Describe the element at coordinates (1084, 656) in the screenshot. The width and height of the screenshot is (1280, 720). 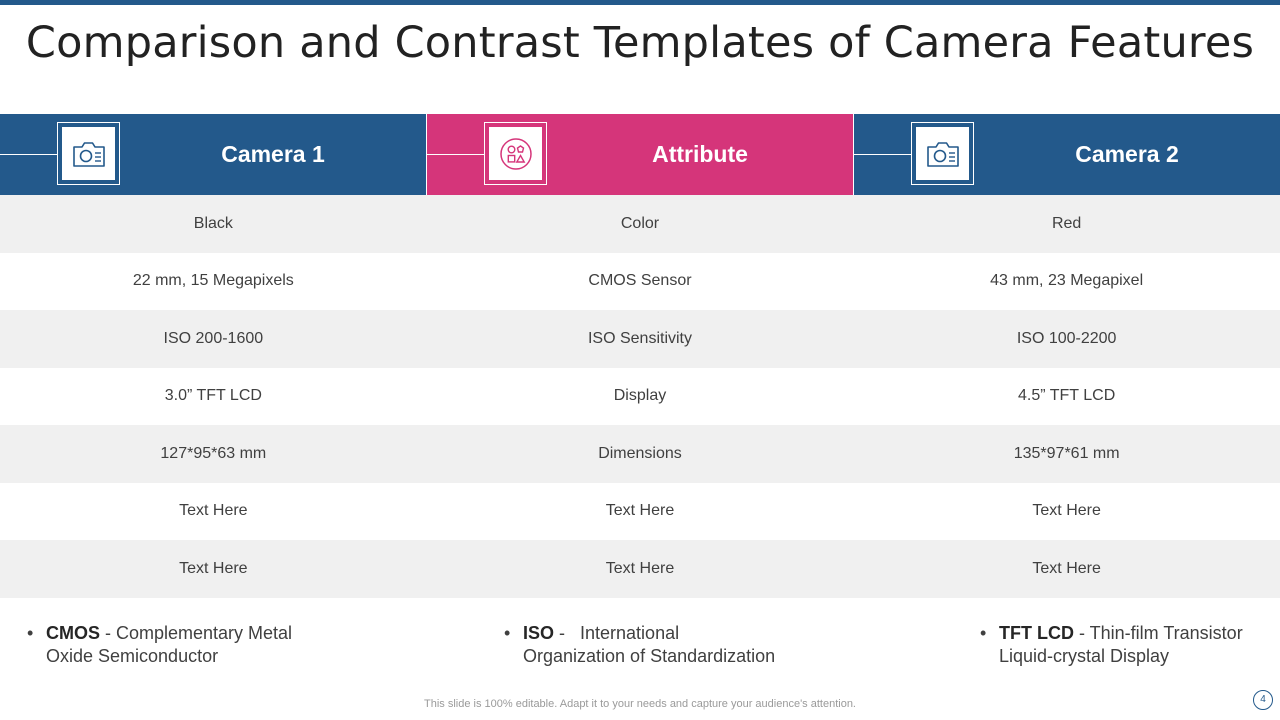
I see `note-definition-line-2: Liquid-crystal Display` at that location.